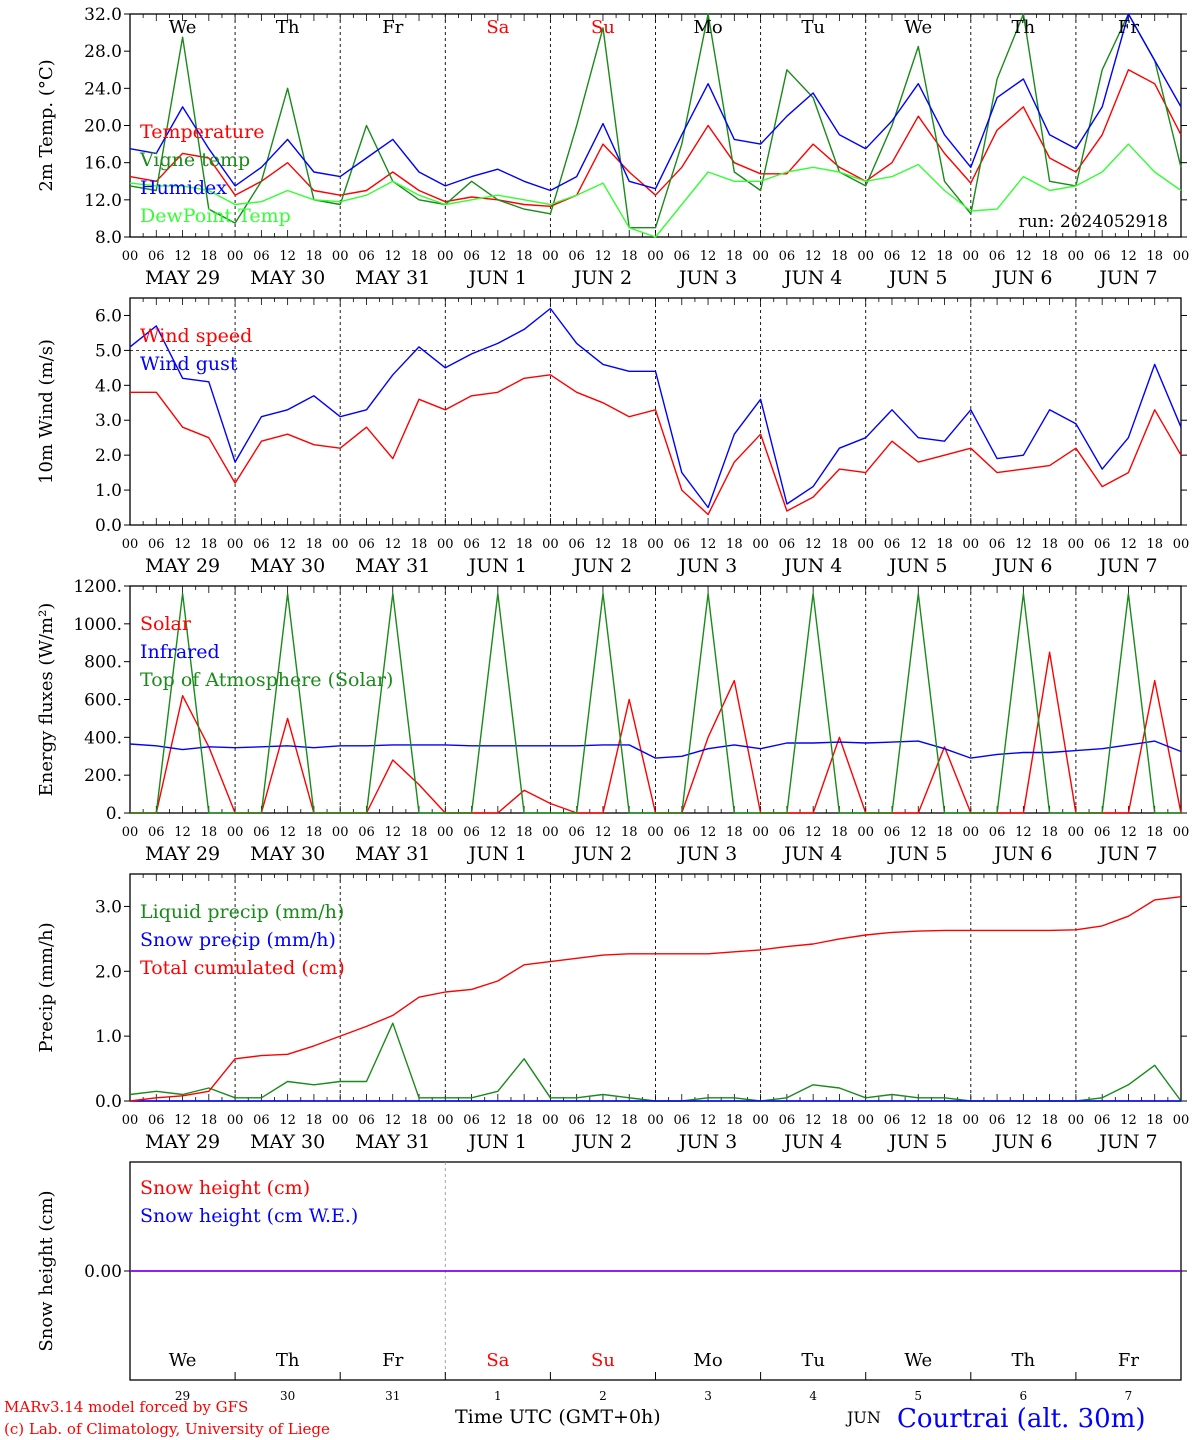 This screenshot has height=1440, width=1194. What do you see at coordinates (1093, 222) in the screenshot?
I see `run-annotation: run: 2024052918` at bounding box center [1093, 222].